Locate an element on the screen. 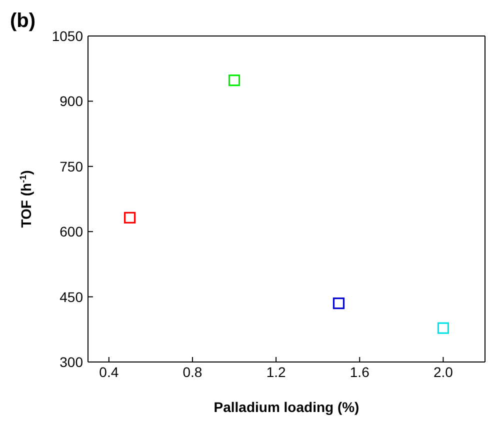  x-axis-title: Palladium loading (%) is located at coordinates (287, 407).